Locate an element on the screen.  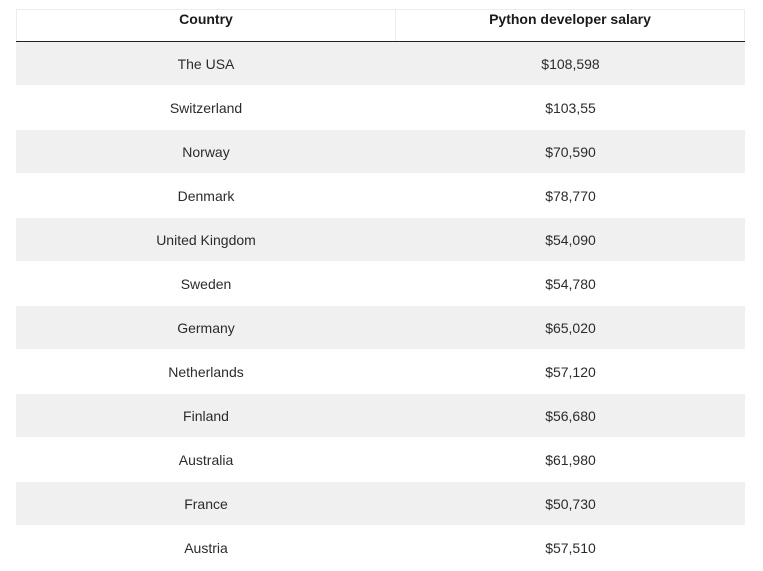
country-cell: Finland is located at coordinates (206, 415).